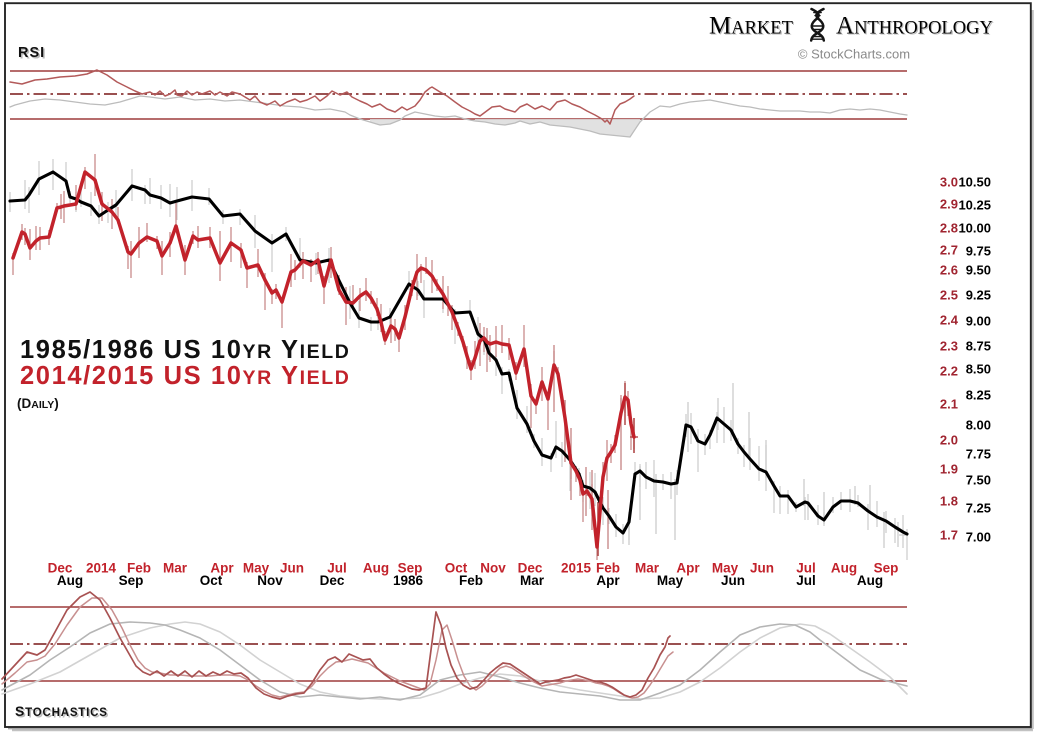  I want to click on svg-text: 7.25, so click(978, 508).